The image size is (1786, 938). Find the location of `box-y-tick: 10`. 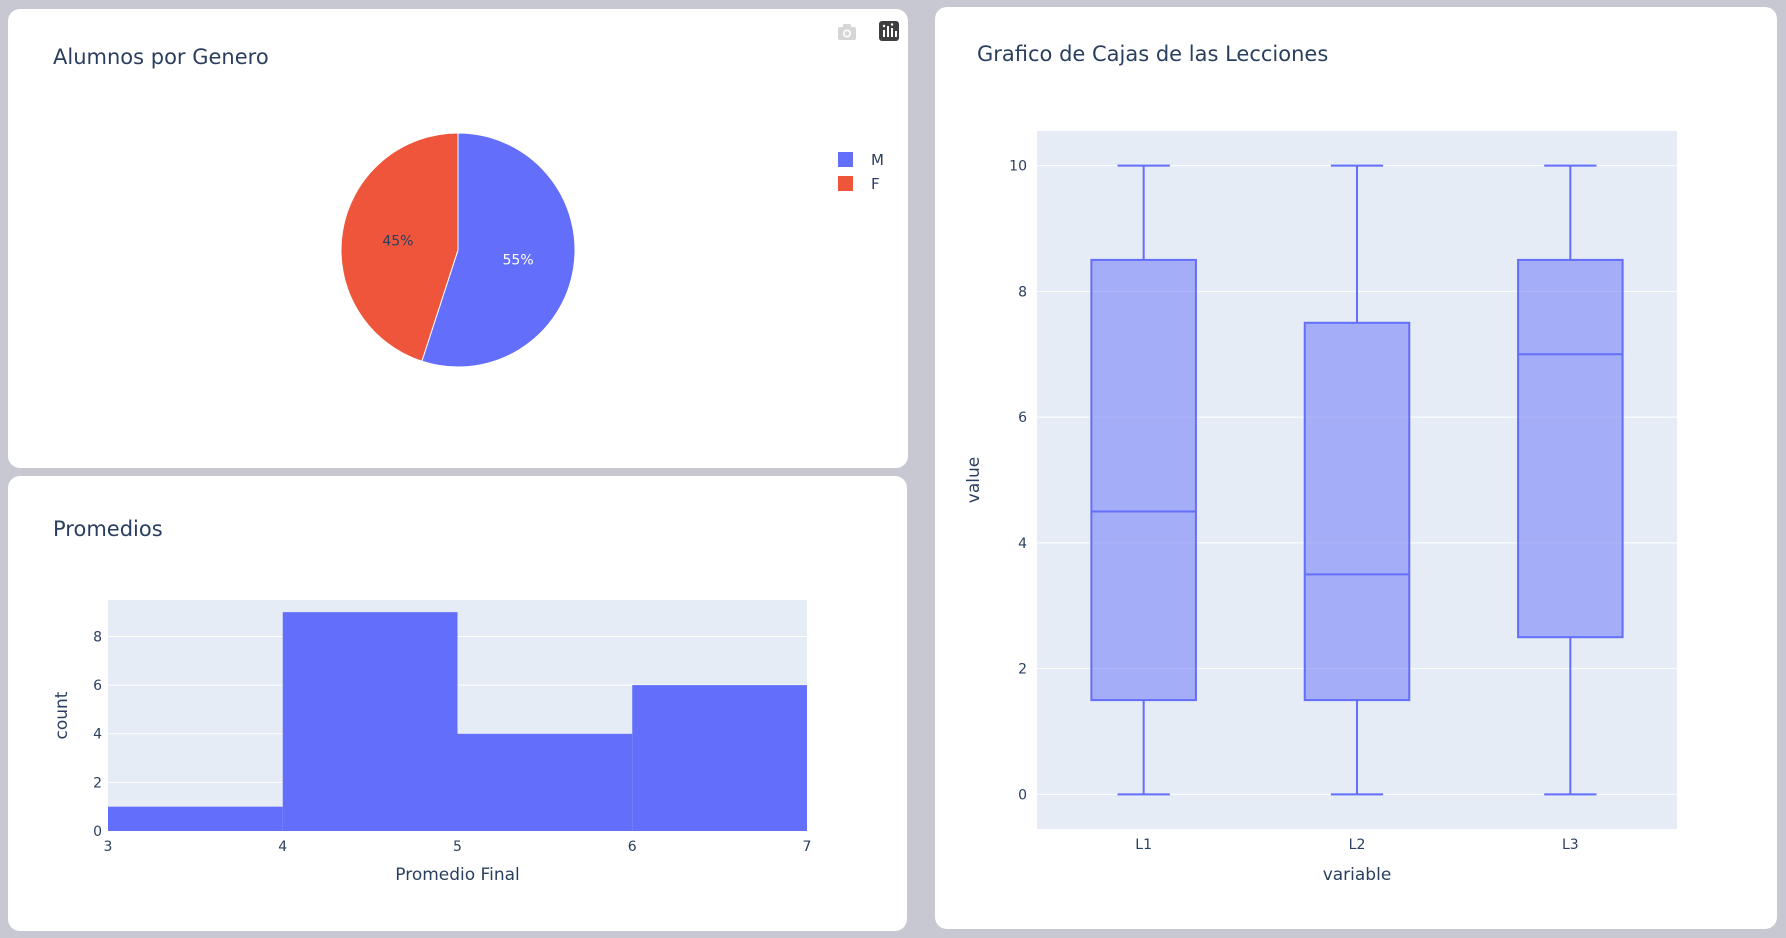

box-y-tick: 10 is located at coordinates (1018, 167).